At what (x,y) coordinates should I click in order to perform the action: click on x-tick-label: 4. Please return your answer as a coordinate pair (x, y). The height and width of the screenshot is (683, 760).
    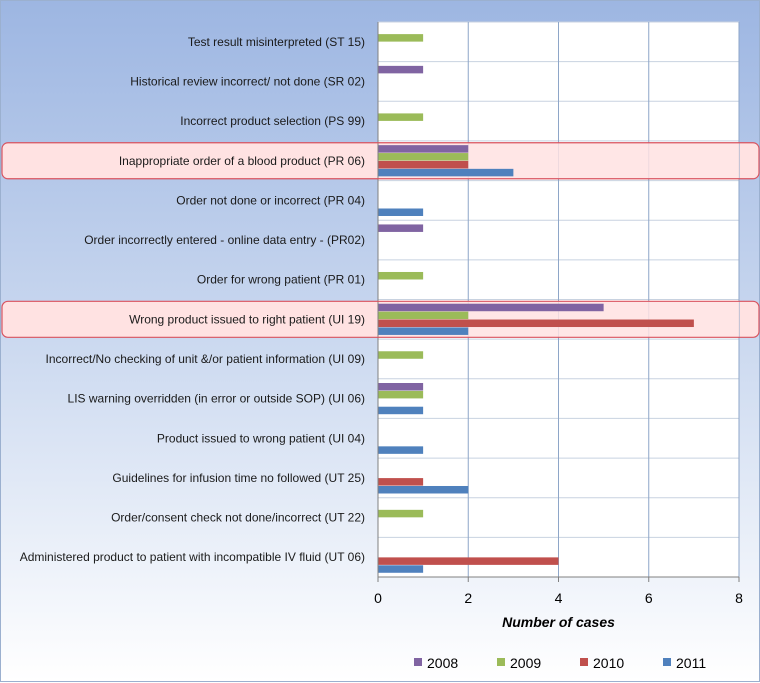
    Looking at the image, I should click on (559, 598).